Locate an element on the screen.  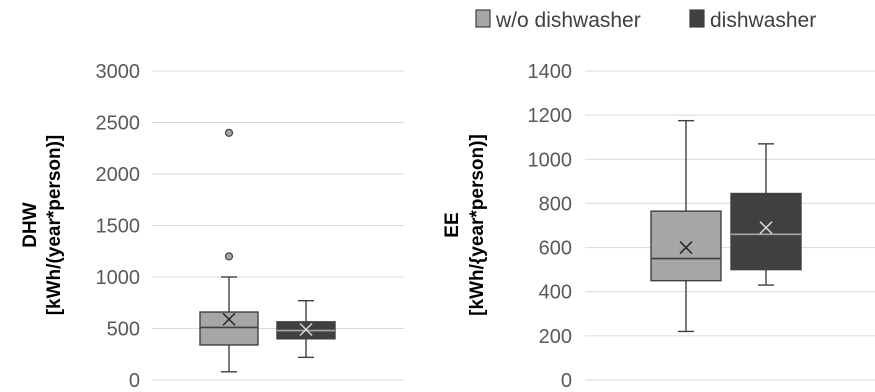
y-tick-label: 600 is located at coordinates (555, 249).